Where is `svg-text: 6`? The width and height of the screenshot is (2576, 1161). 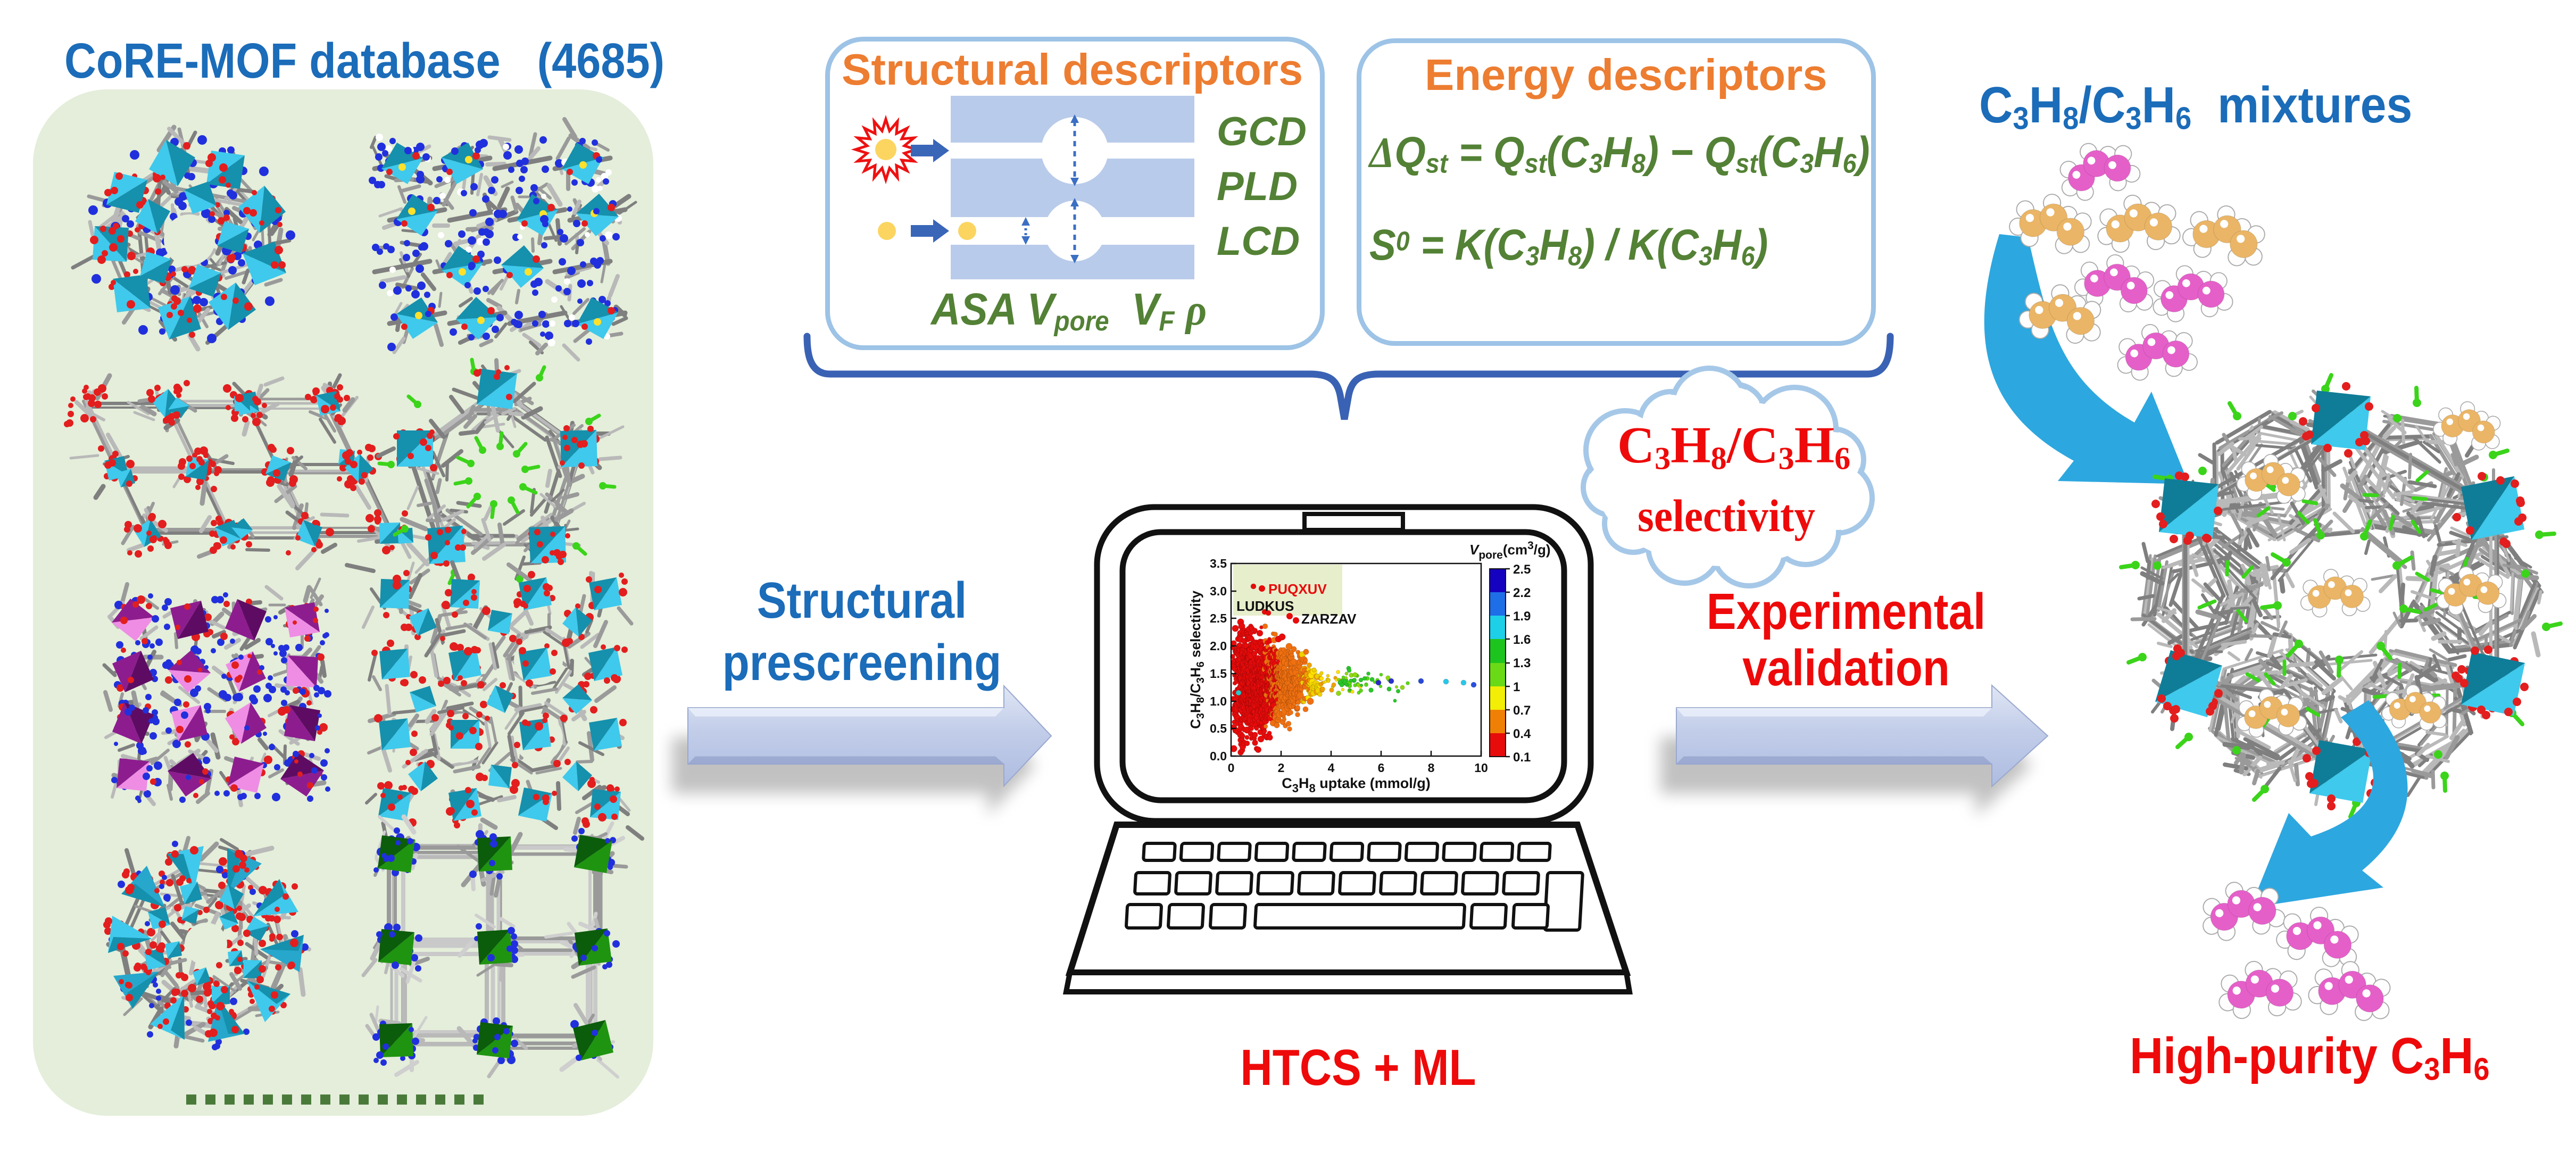 svg-text: 6 is located at coordinates (1381, 768).